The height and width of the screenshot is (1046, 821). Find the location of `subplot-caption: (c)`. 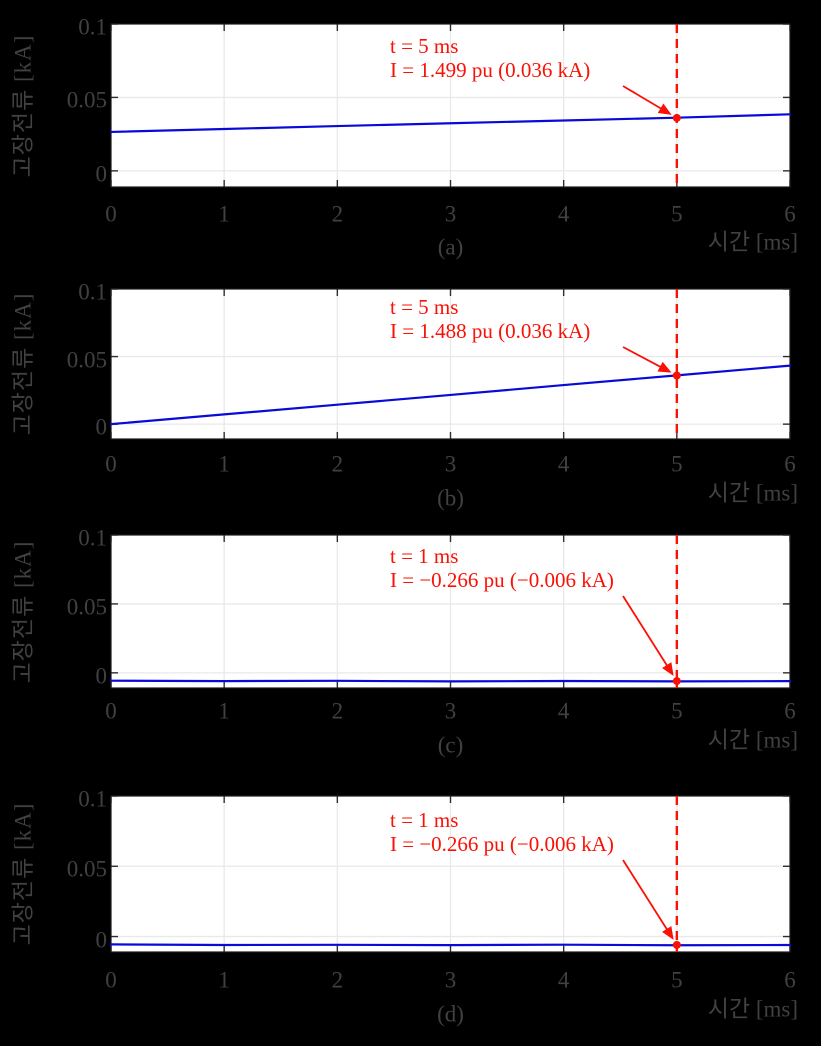

subplot-caption: (c) is located at coordinates (450, 745).